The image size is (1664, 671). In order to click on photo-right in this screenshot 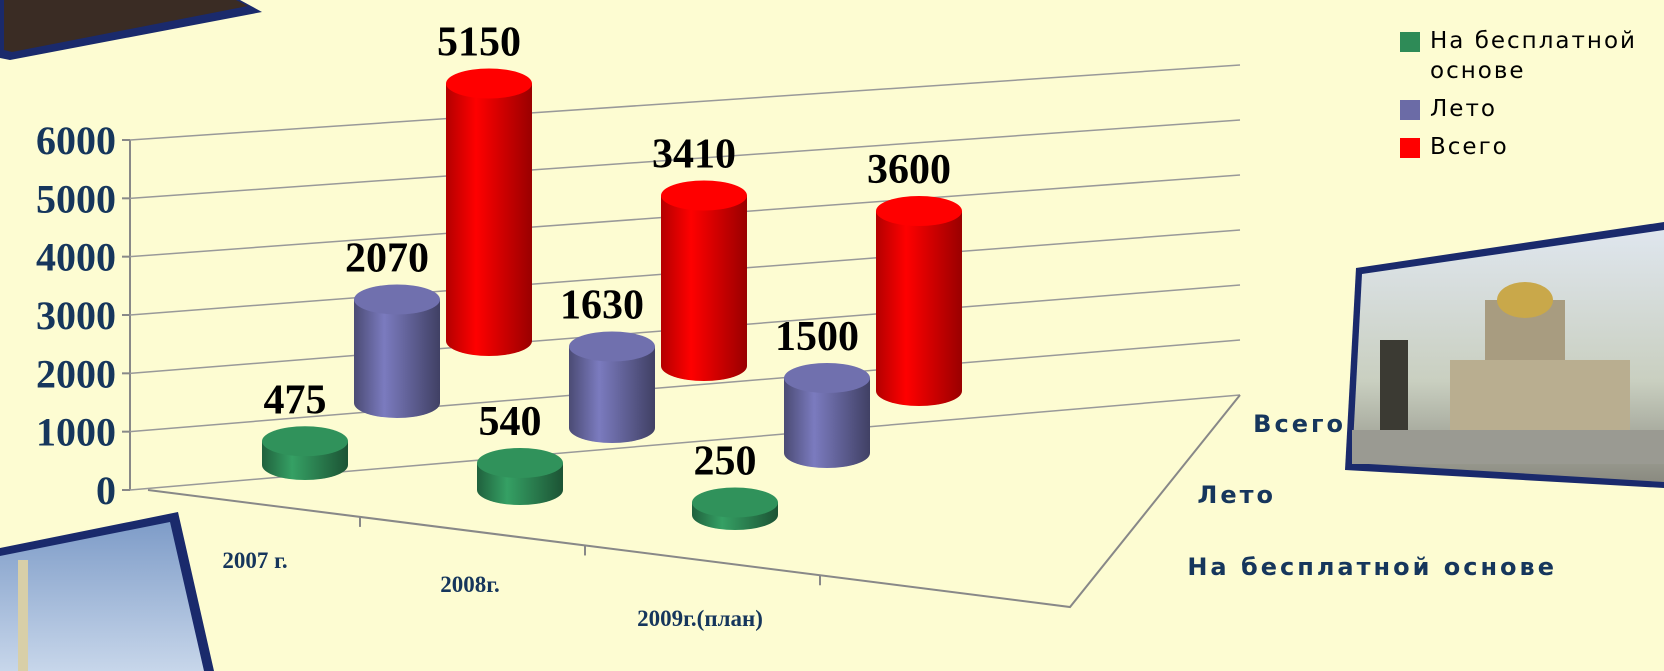, I will do `click(1504, 355)`.